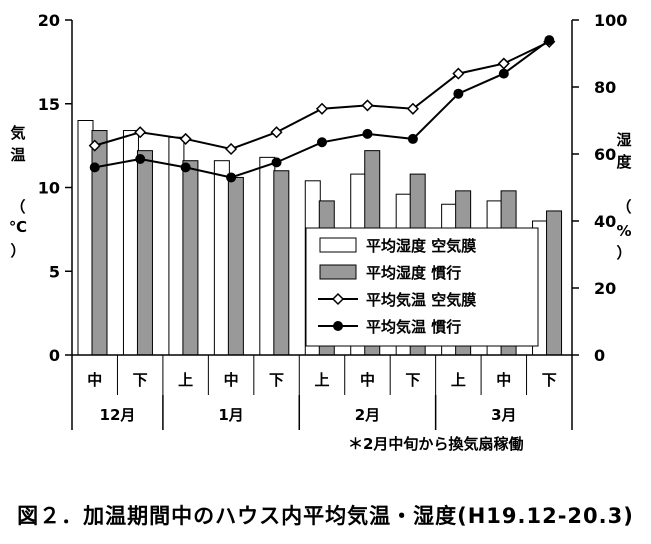 The width and height of the screenshot is (651, 544). I want to click on figure-caption: 図２．加温期間中のハウス内平均気温・湿度(H19.12-20.3), so click(325, 516).